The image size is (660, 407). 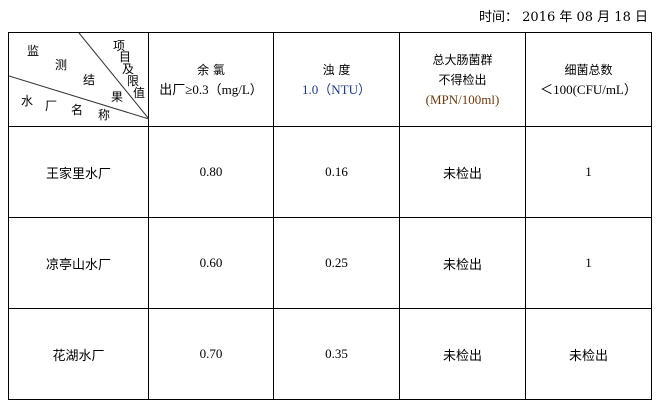 What do you see at coordinates (125, 57) in the screenshot?
I see `diag-text: 目` at bounding box center [125, 57].